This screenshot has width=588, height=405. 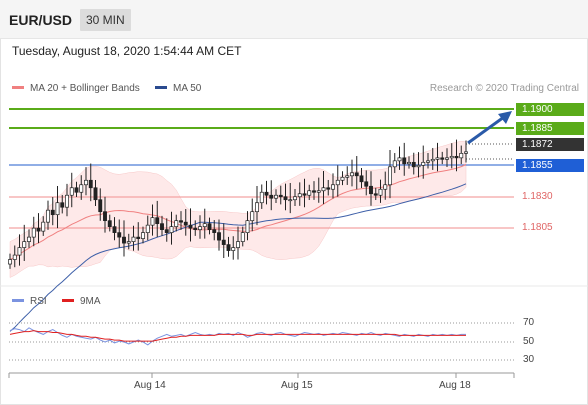 I want to click on timeframe-badge: 30 MIN, so click(x=105, y=20).